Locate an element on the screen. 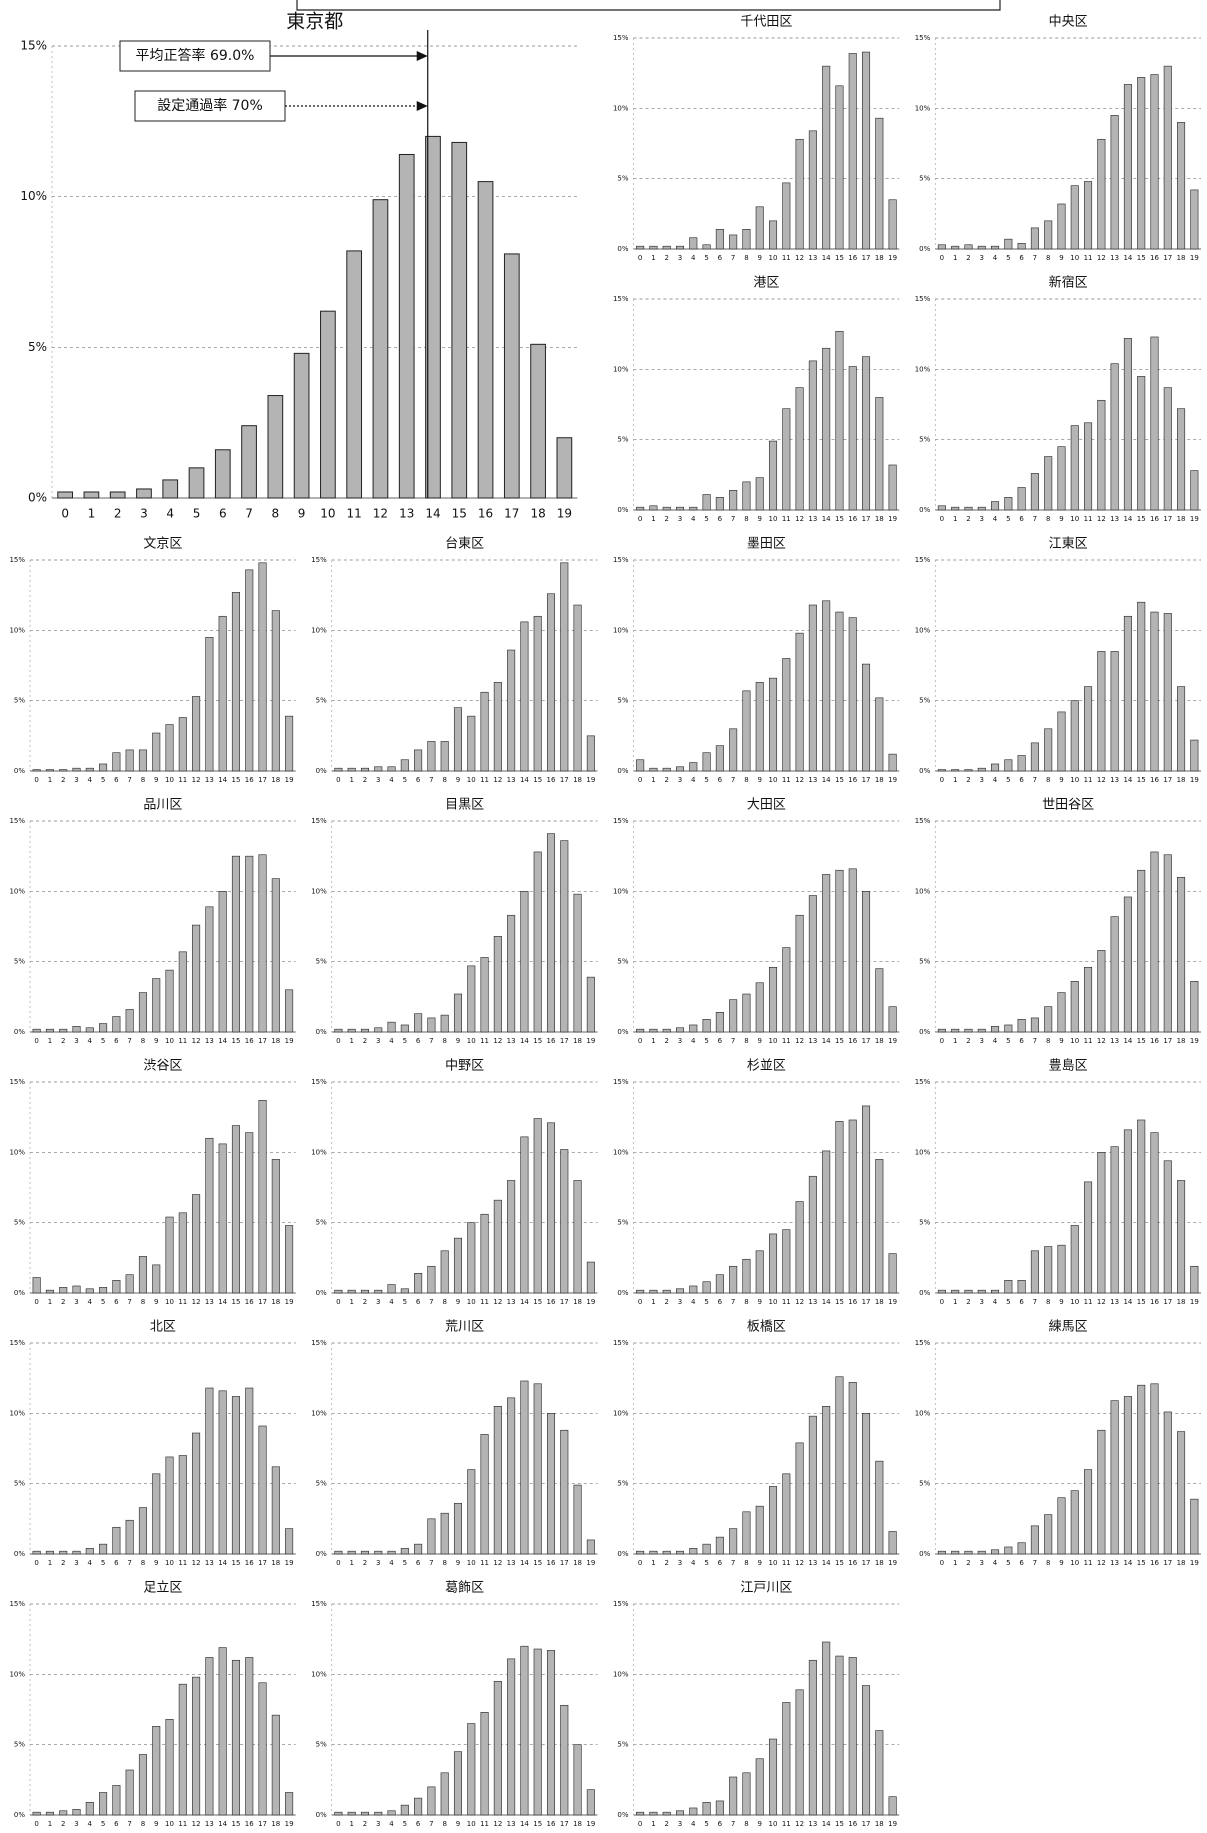  x-tick-label: 0 is located at coordinates (942, 1041).